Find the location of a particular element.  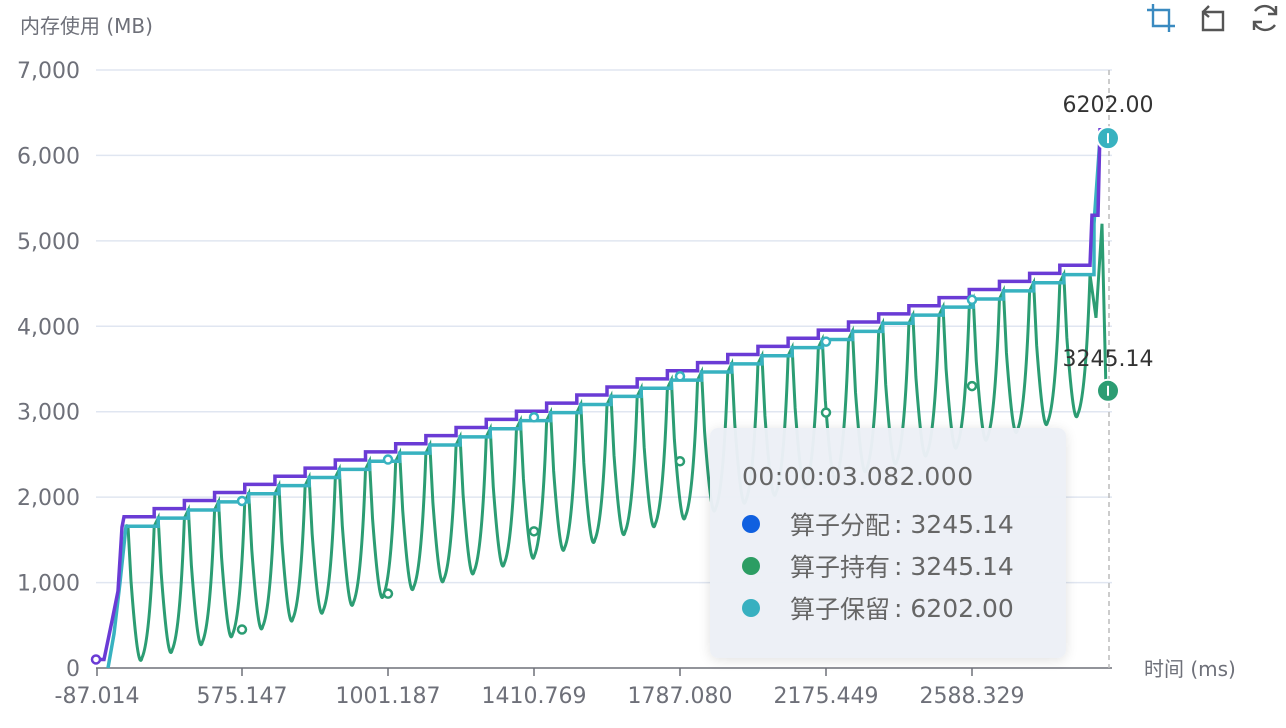

chart-toolbar is located at coordinates (1213, 18).